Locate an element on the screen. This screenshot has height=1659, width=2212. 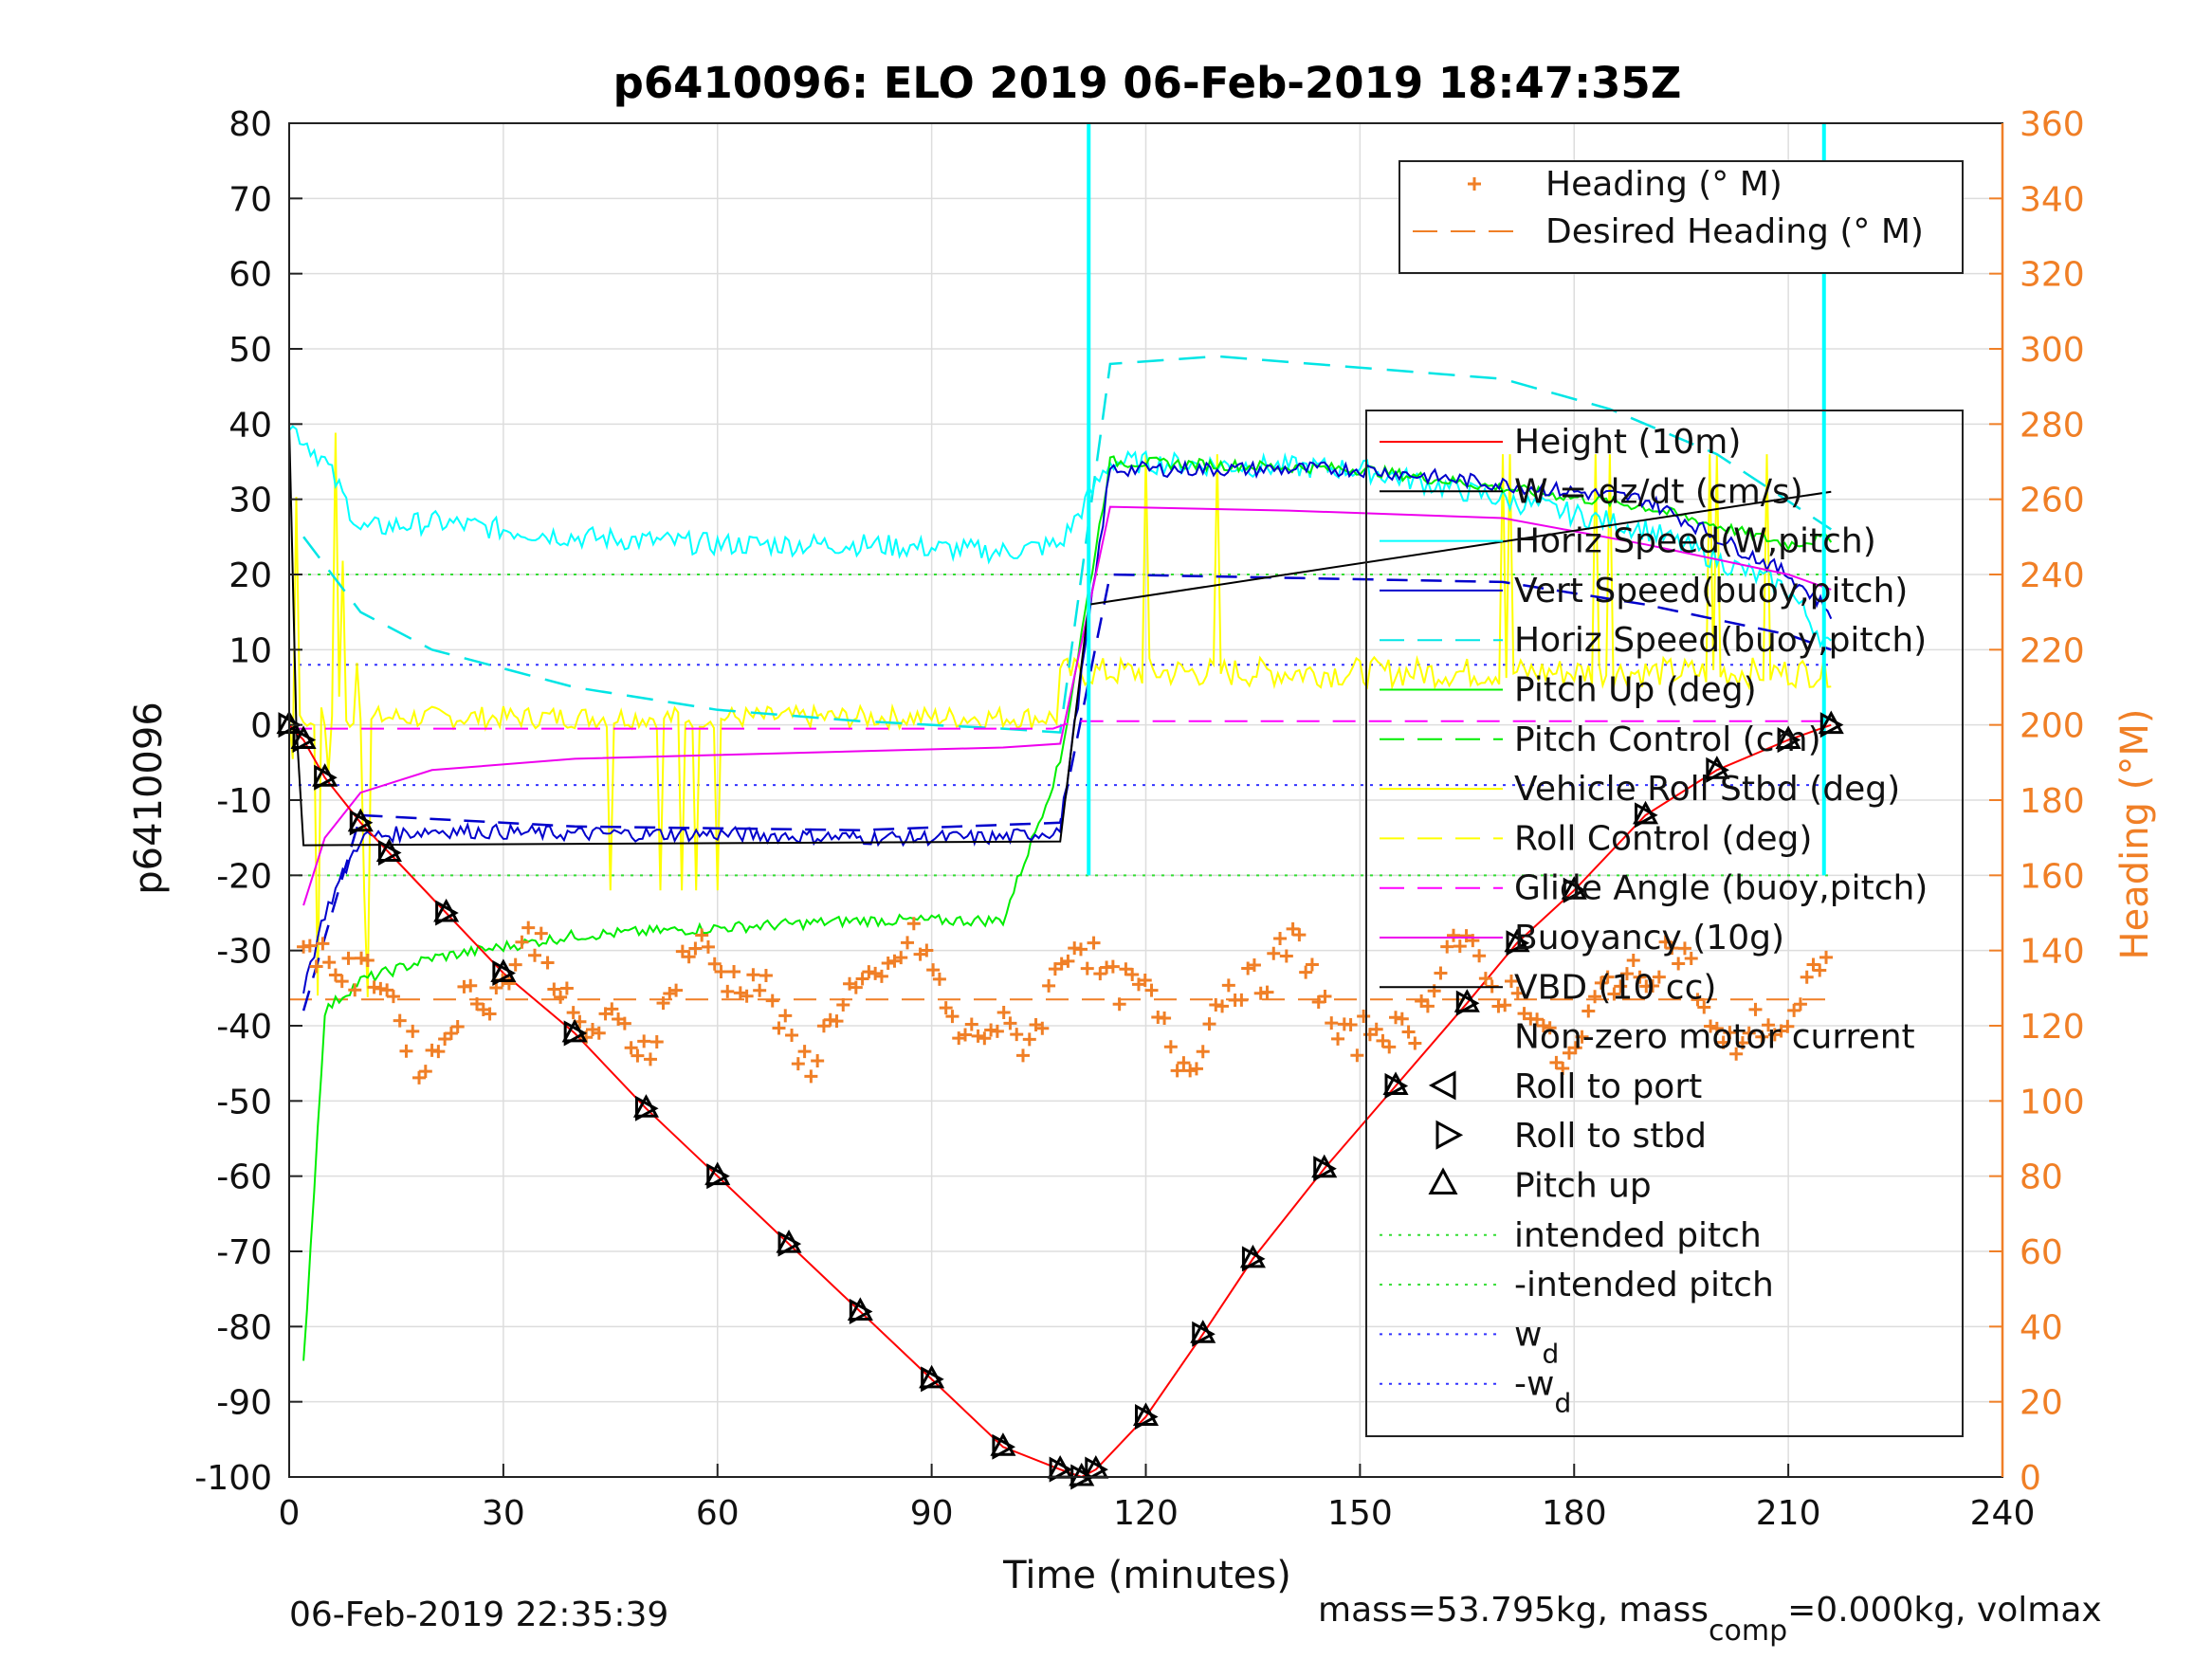
y2-axis-label: Heading (°M) is located at coordinates (2135, 834).